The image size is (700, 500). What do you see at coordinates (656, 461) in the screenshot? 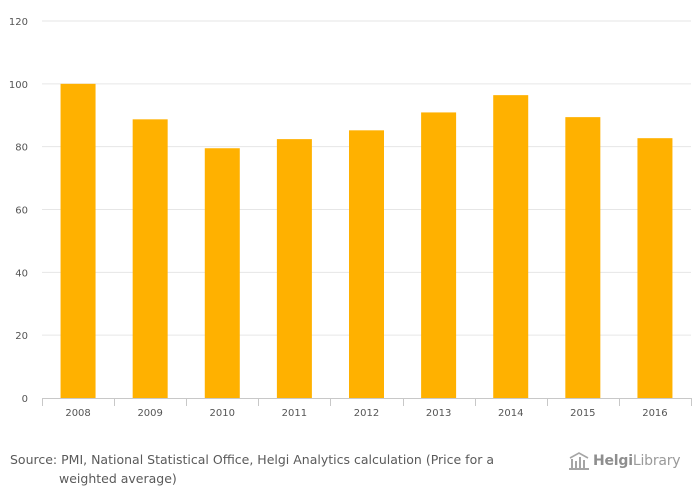
I see `logo-text-regular: Library` at bounding box center [656, 461].